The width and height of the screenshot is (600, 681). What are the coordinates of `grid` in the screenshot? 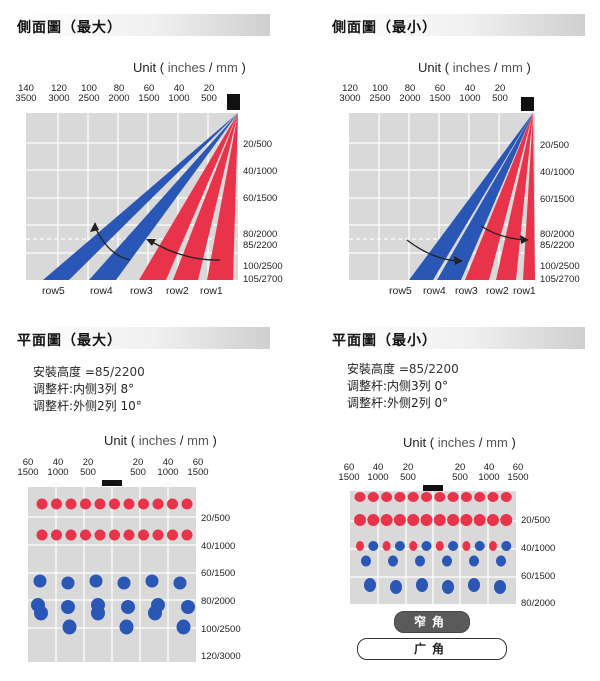 It's located at (433, 547).